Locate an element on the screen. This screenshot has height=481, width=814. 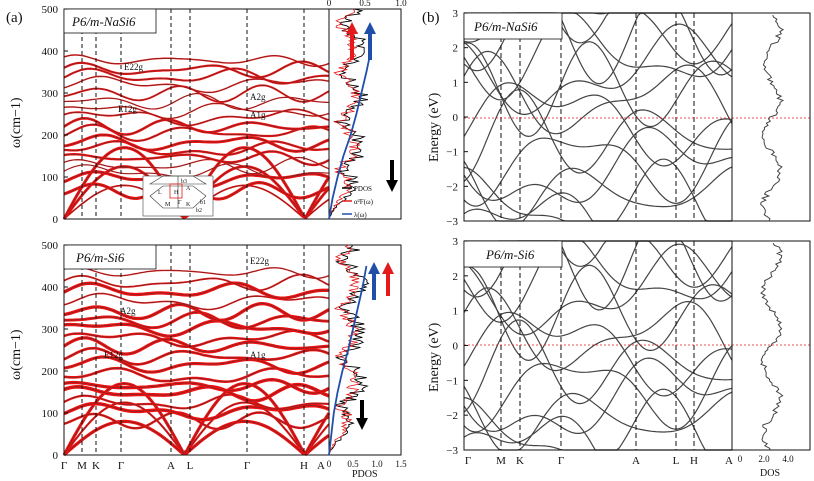
phonon-top-annot-e22g: E22g is located at coordinates (133, 67).